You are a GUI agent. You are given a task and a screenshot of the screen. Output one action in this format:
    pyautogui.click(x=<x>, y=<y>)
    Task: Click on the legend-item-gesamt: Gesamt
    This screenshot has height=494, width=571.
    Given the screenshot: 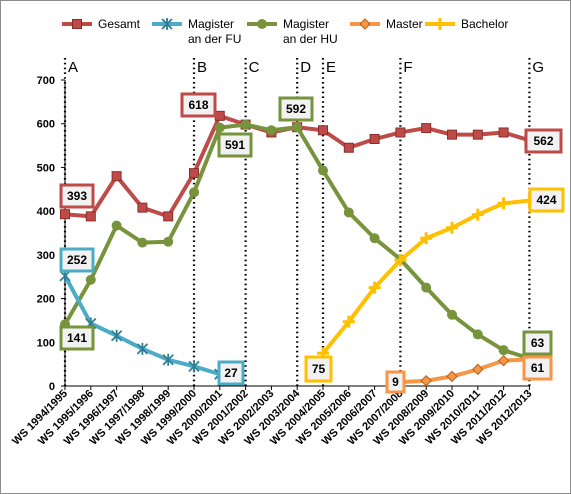 What is the action you would take?
    pyautogui.click(x=101, y=24)
    